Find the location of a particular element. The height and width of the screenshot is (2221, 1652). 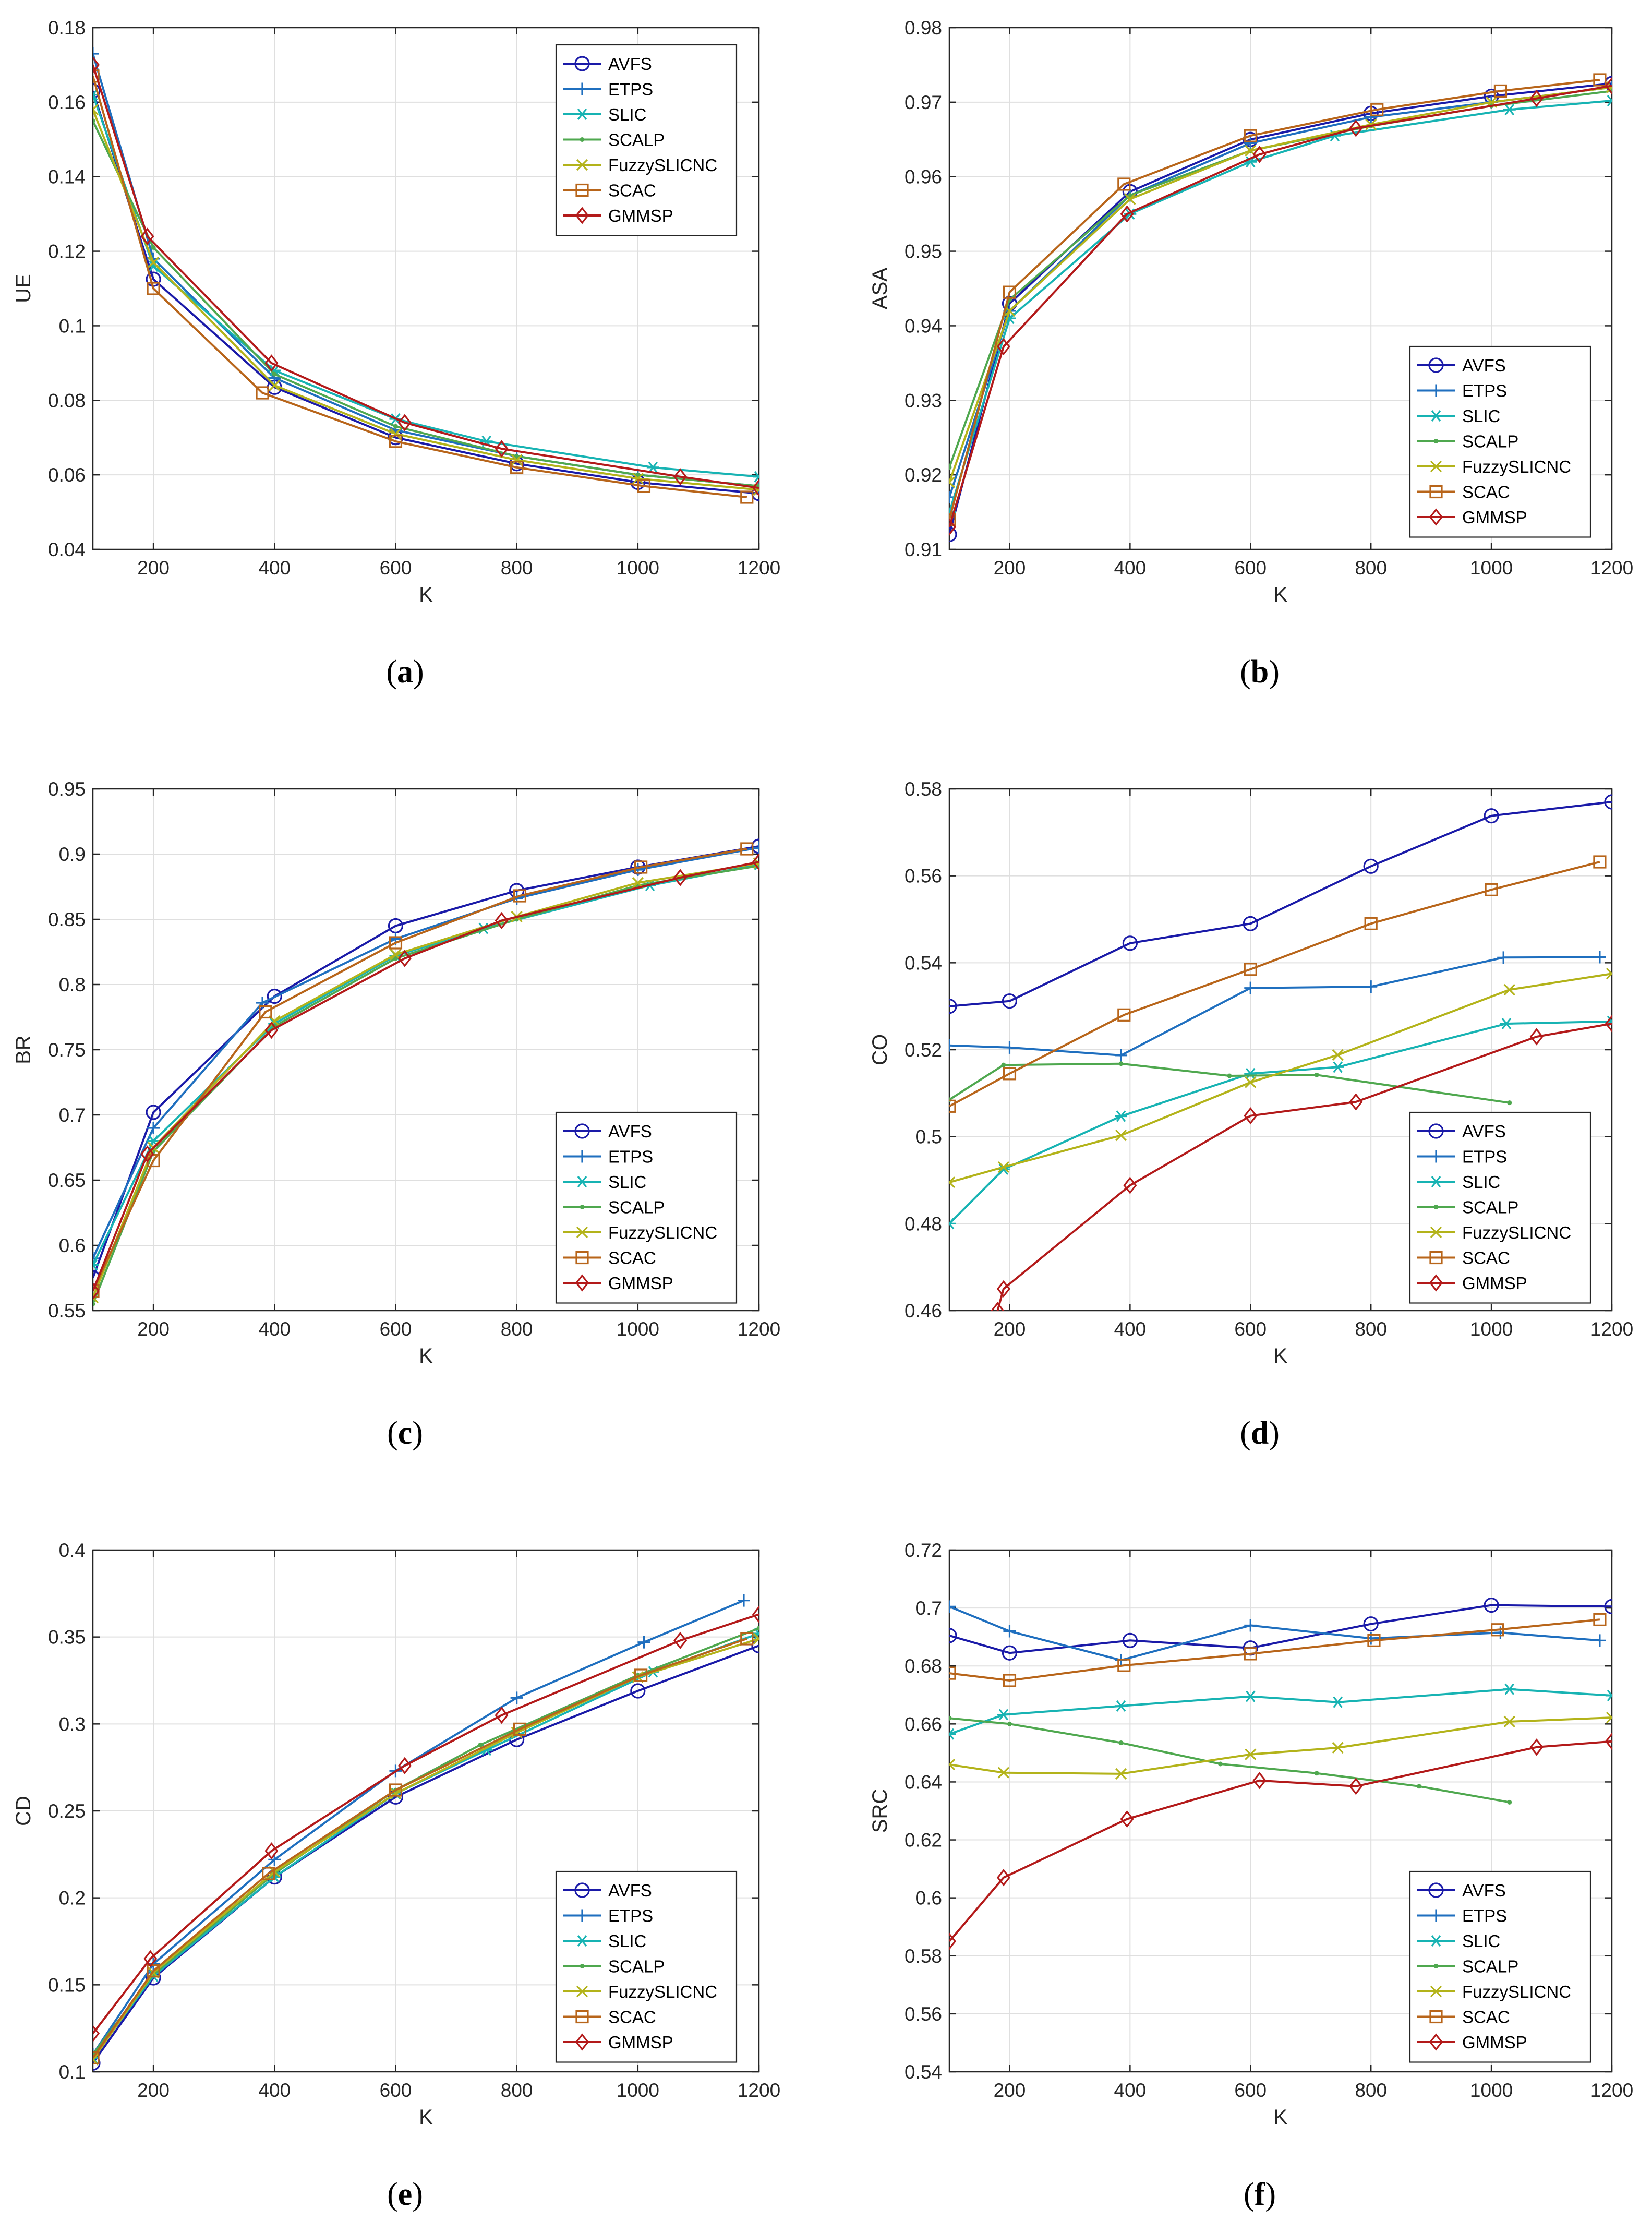

y-tick-label: 0.93 is located at coordinates (923, 400).